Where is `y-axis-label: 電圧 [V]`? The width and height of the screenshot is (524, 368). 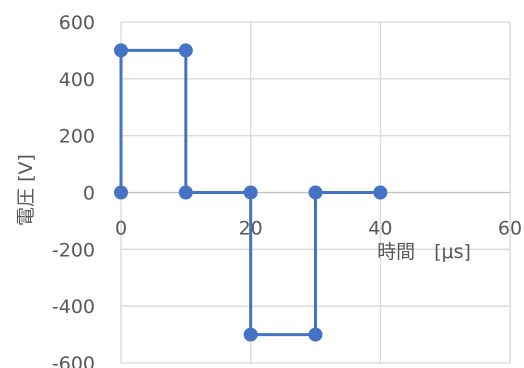
y-axis-label: 電圧 [V] is located at coordinates (26, 190).